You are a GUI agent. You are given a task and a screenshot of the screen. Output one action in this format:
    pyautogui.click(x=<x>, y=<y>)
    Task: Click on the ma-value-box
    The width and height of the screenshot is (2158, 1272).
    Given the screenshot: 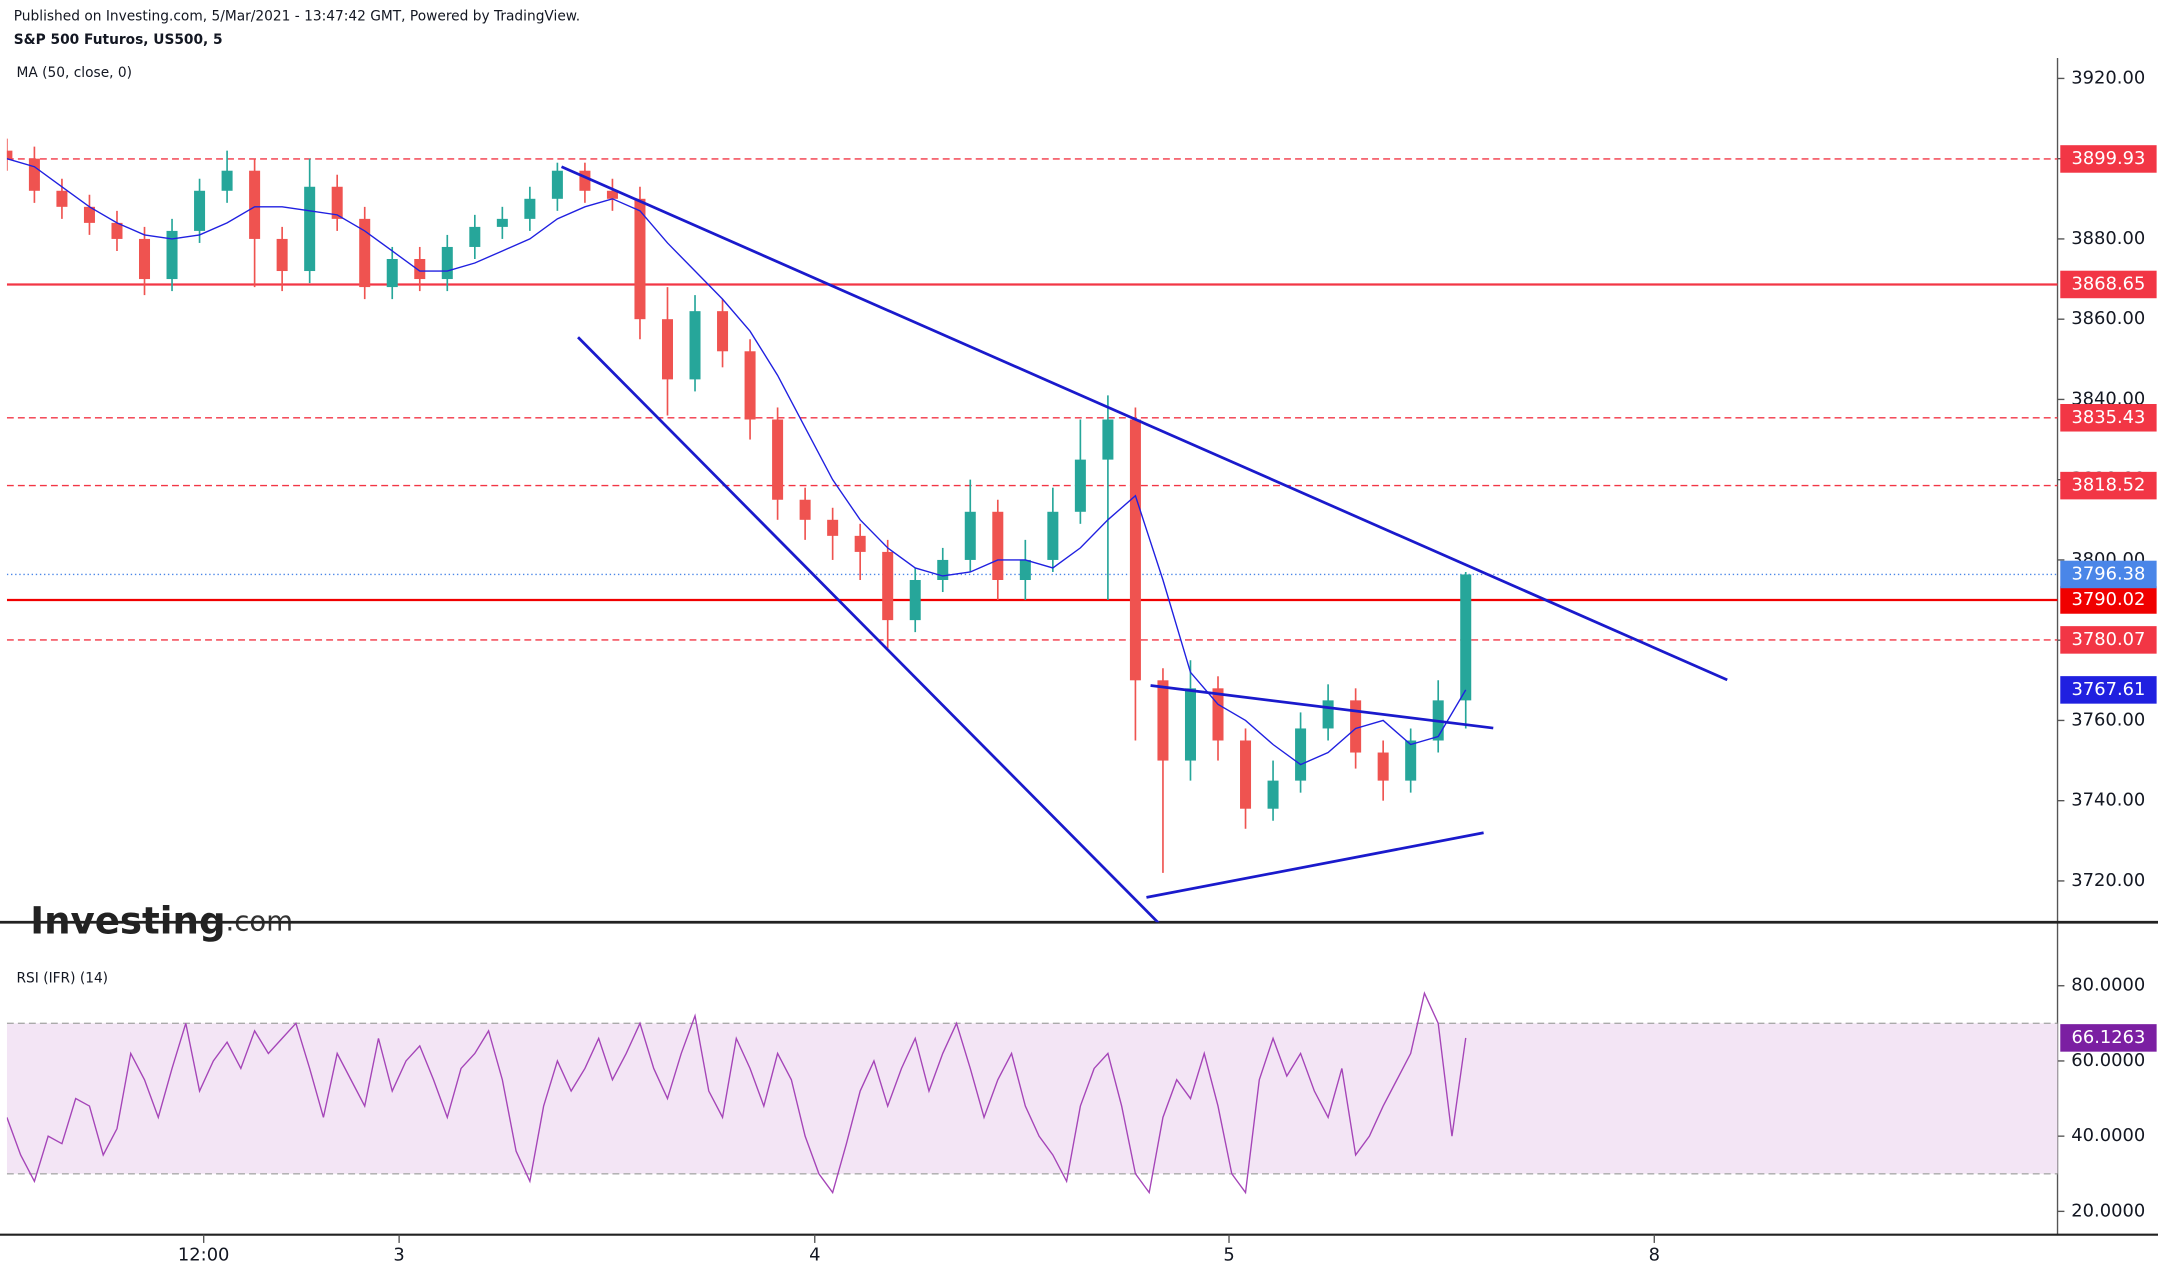 What is the action you would take?
    pyautogui.click(x=2108, y=690)
    